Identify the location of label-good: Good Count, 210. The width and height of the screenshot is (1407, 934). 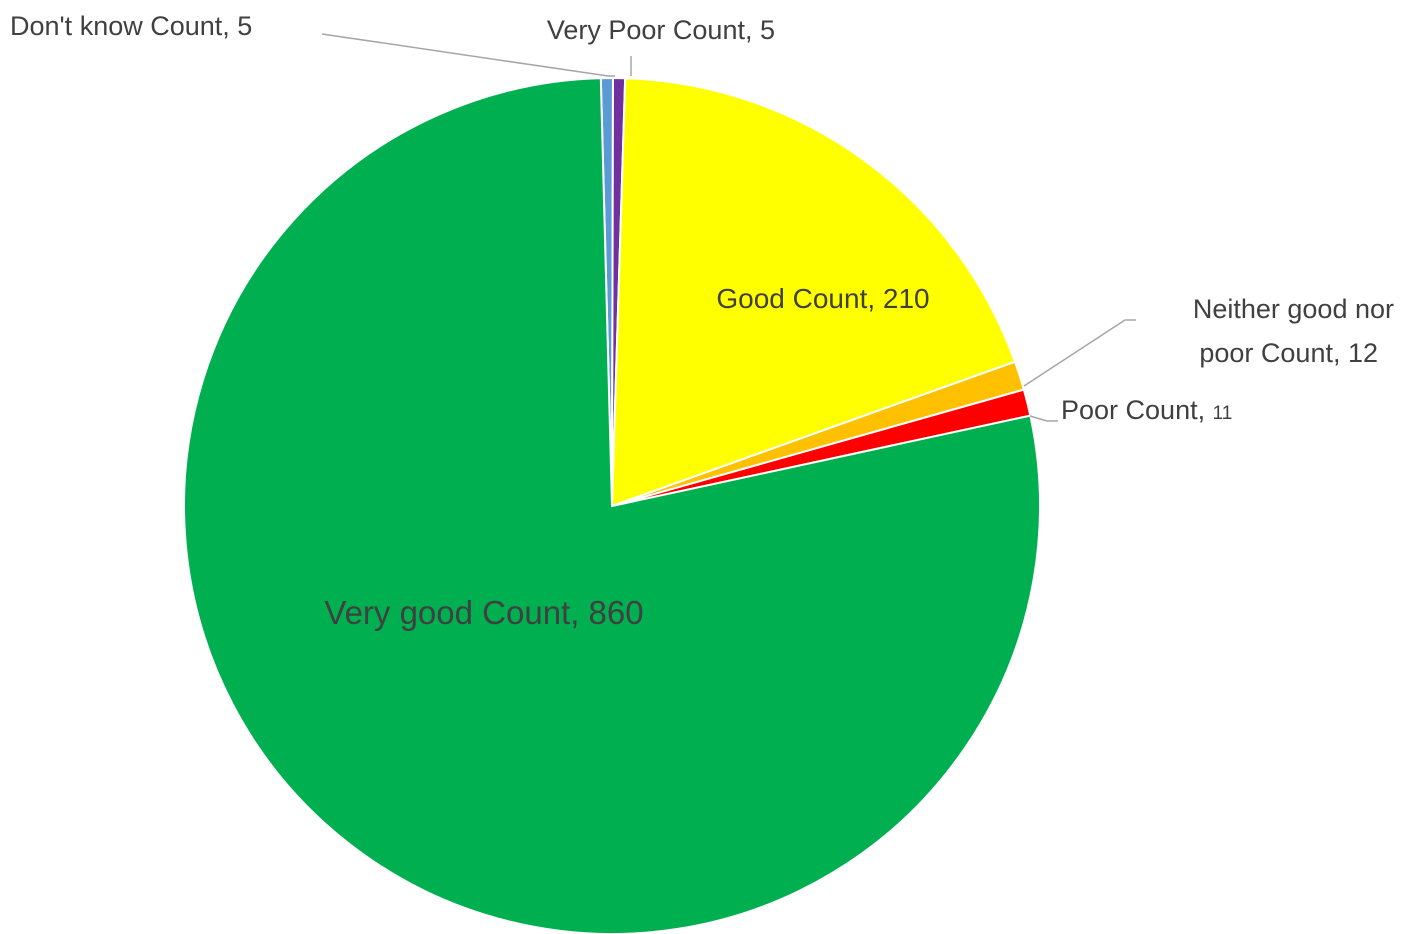
(822, 298).